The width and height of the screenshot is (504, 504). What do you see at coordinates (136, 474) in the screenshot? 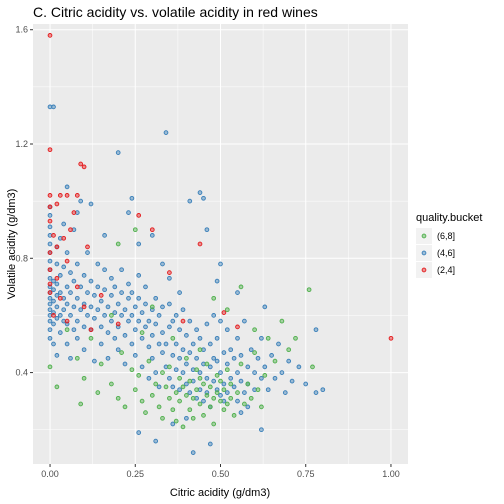
I see `x-tick-label: 0.25` at bounding box center [136, 474].